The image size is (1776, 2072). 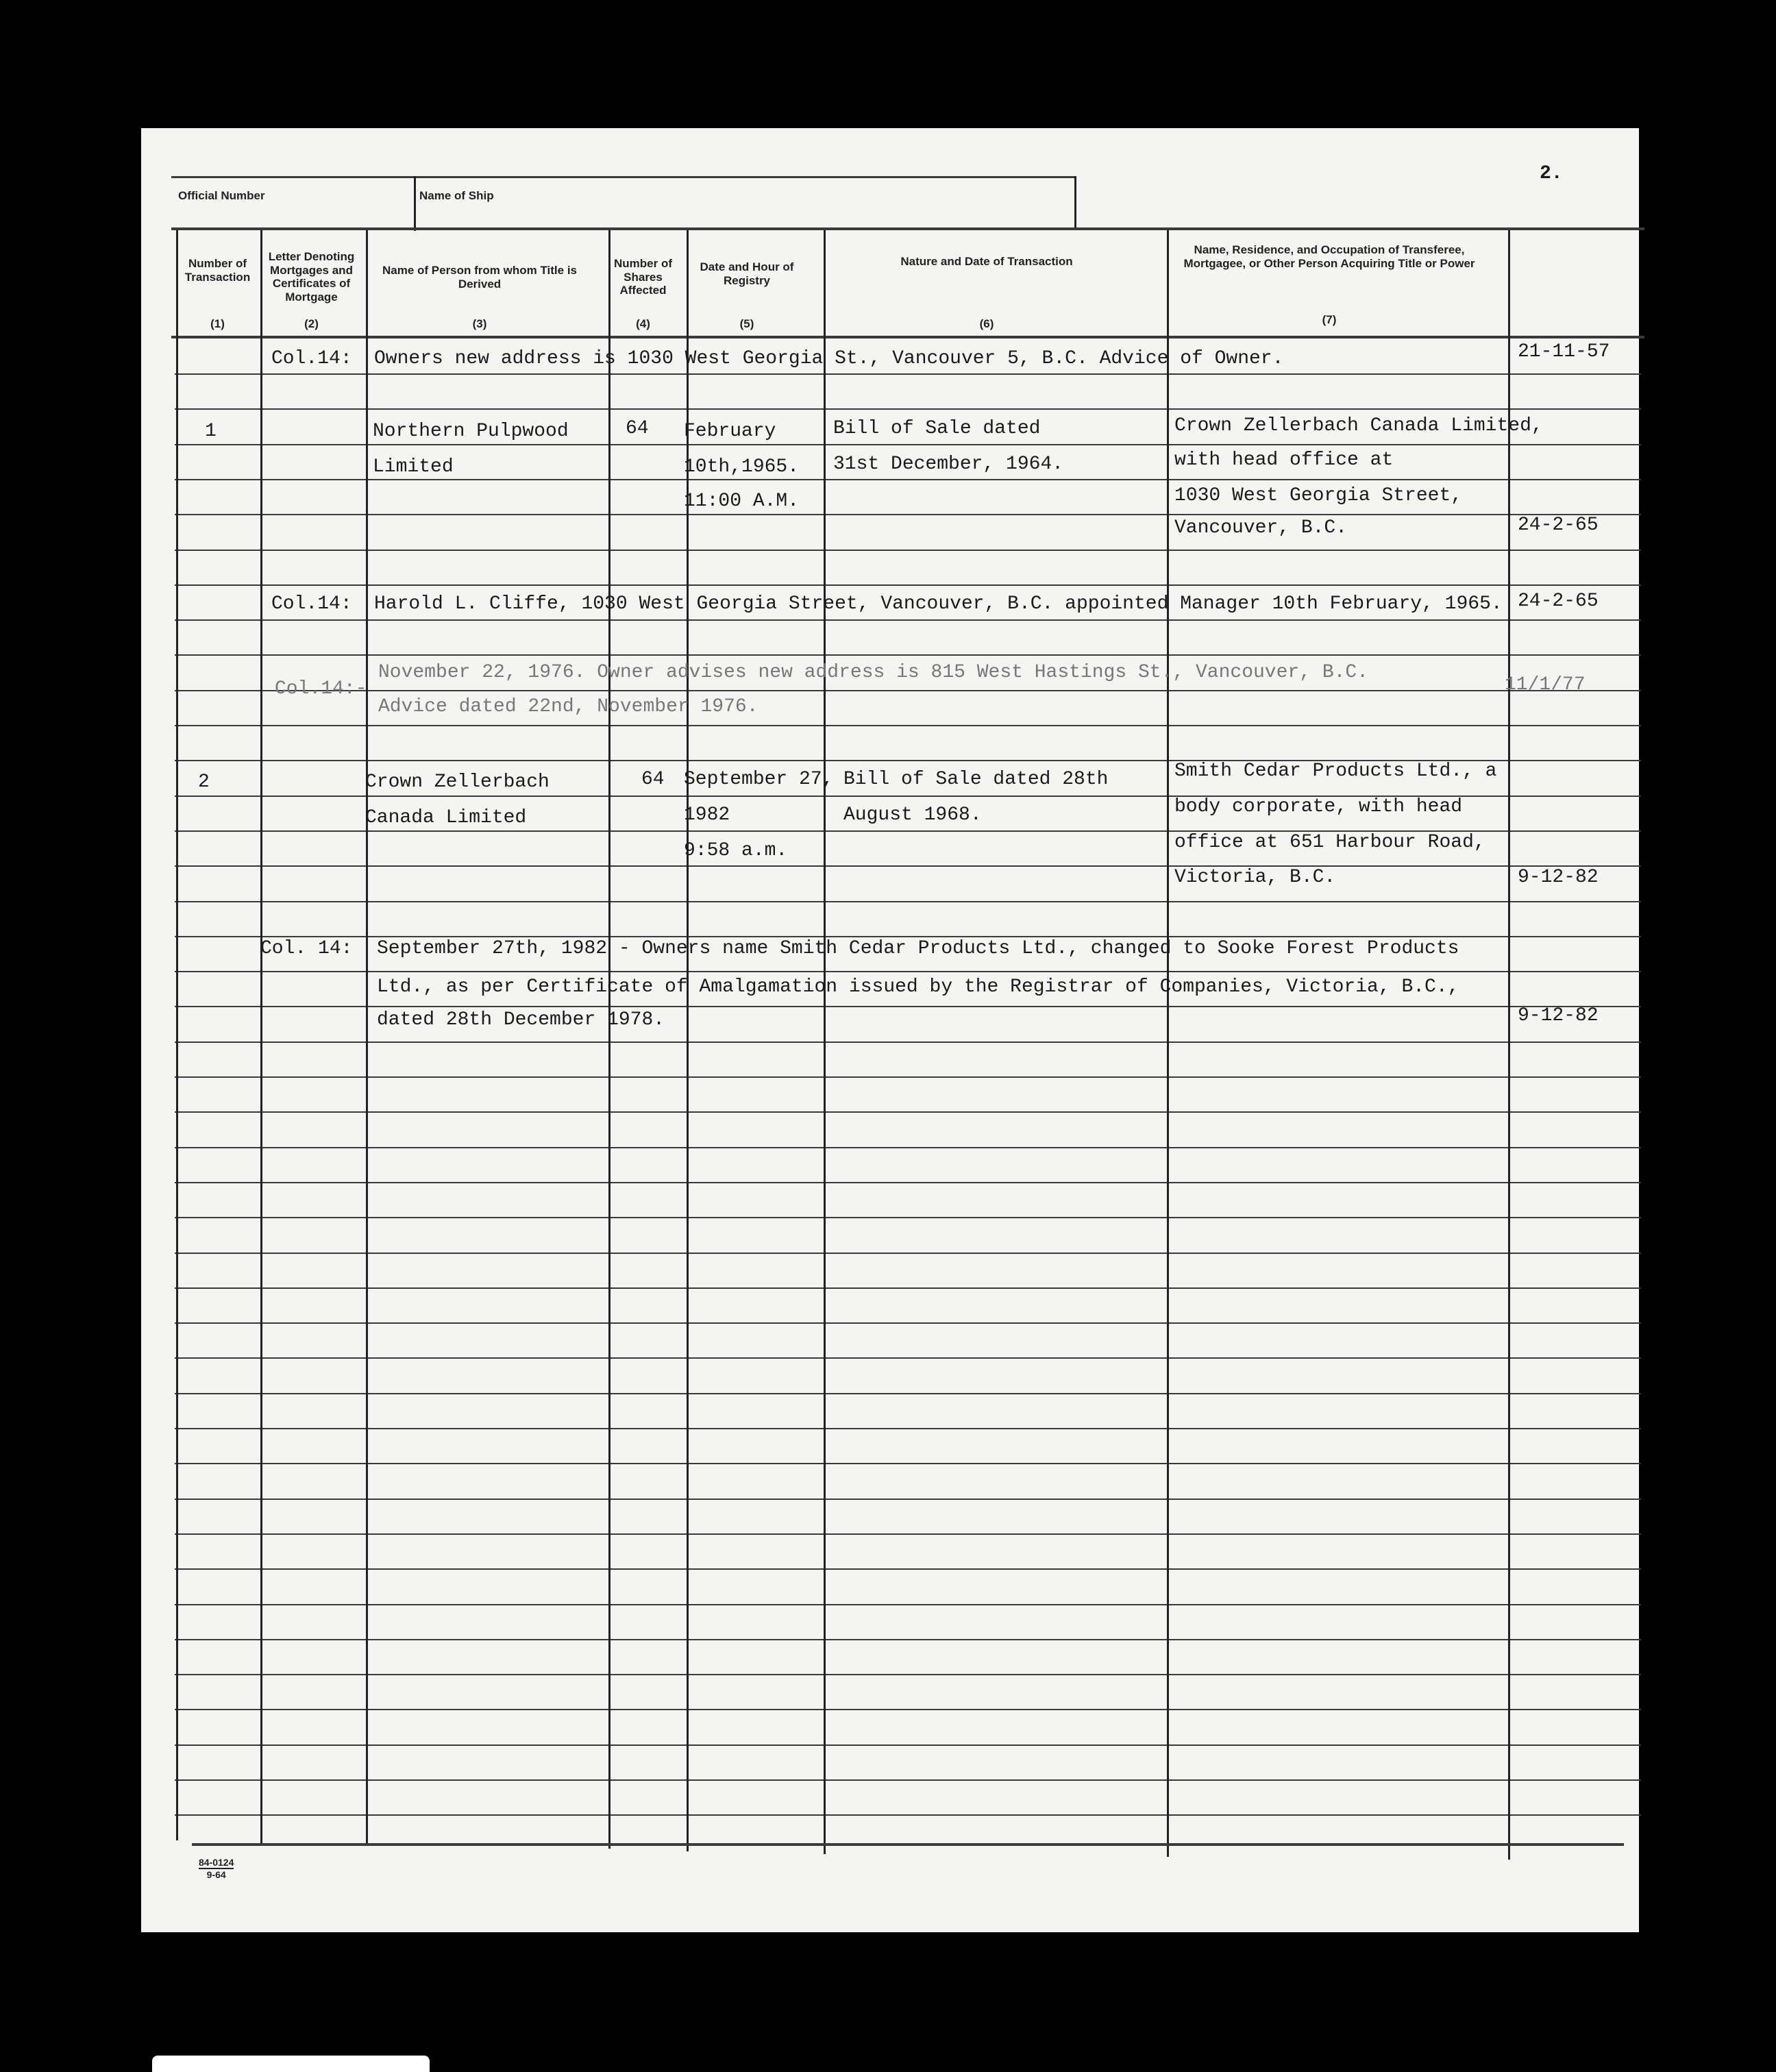 I want to click on scan-edge, so click(x=291, y=2064).